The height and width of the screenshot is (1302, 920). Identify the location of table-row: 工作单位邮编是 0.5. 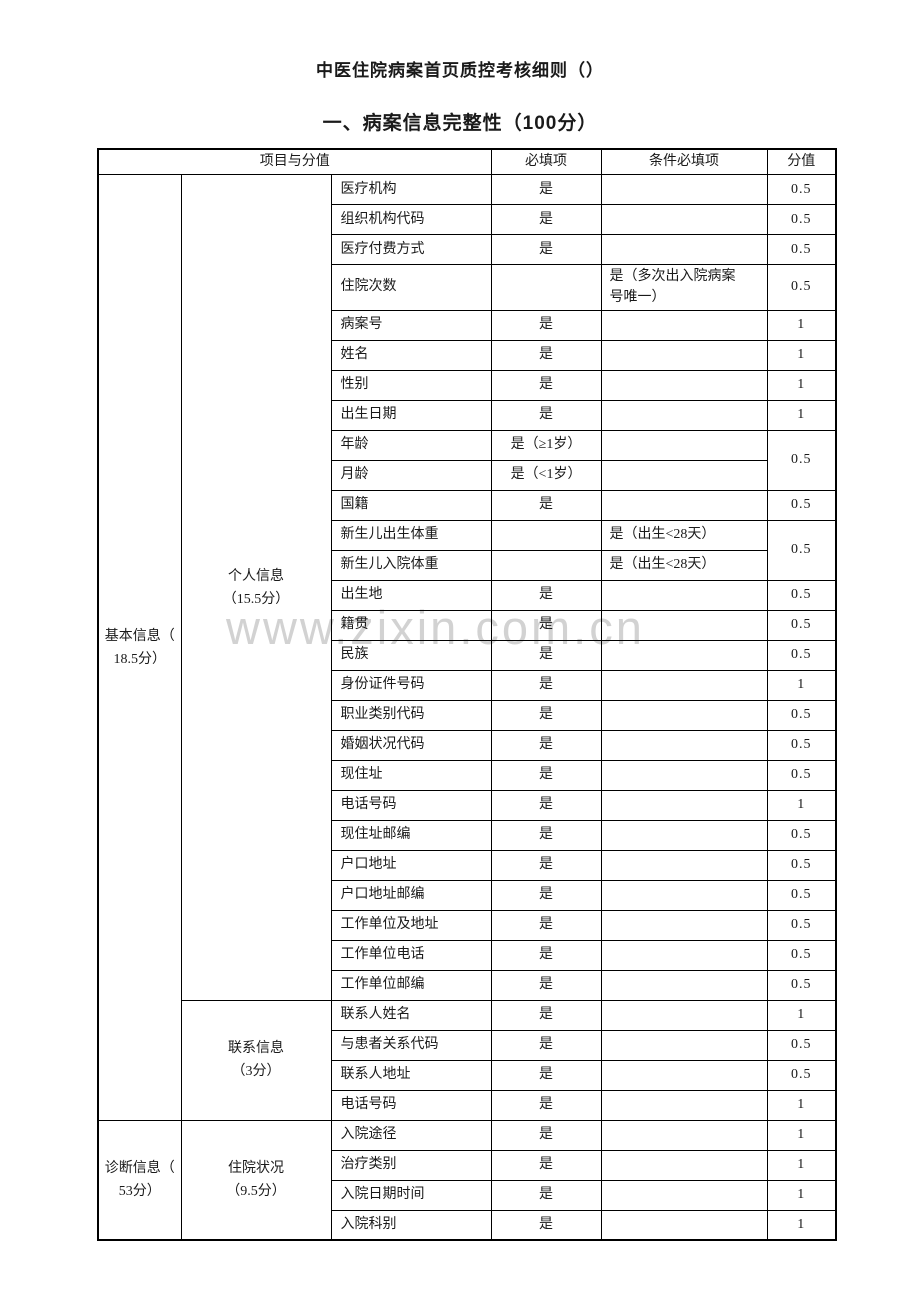
(467, 985).